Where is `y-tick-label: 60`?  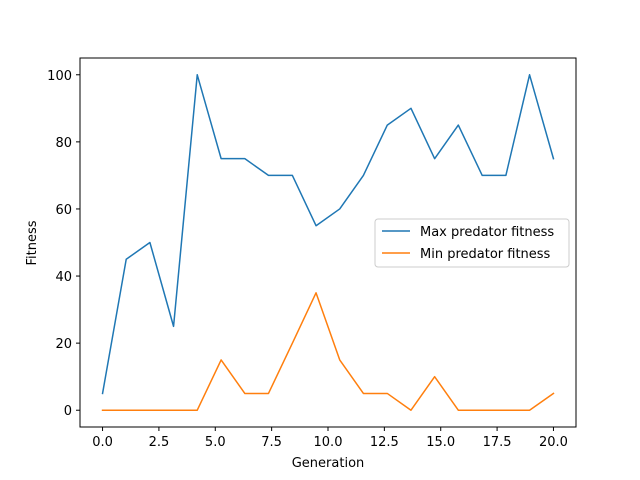
y-tick-label: 60 is located at coordinates (63, 210).